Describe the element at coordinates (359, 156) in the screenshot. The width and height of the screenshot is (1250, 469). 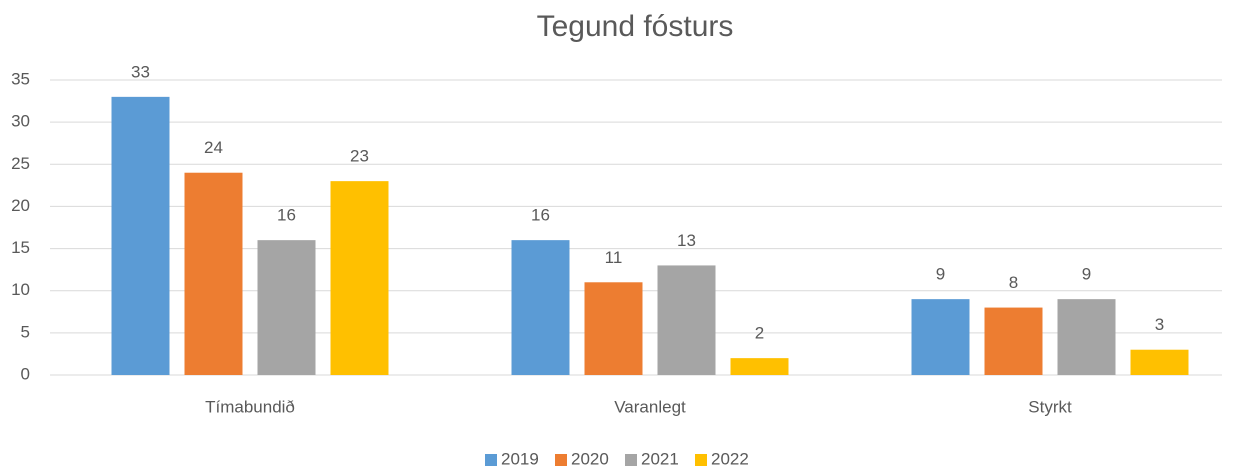
I see `data-label: 23` at that location.